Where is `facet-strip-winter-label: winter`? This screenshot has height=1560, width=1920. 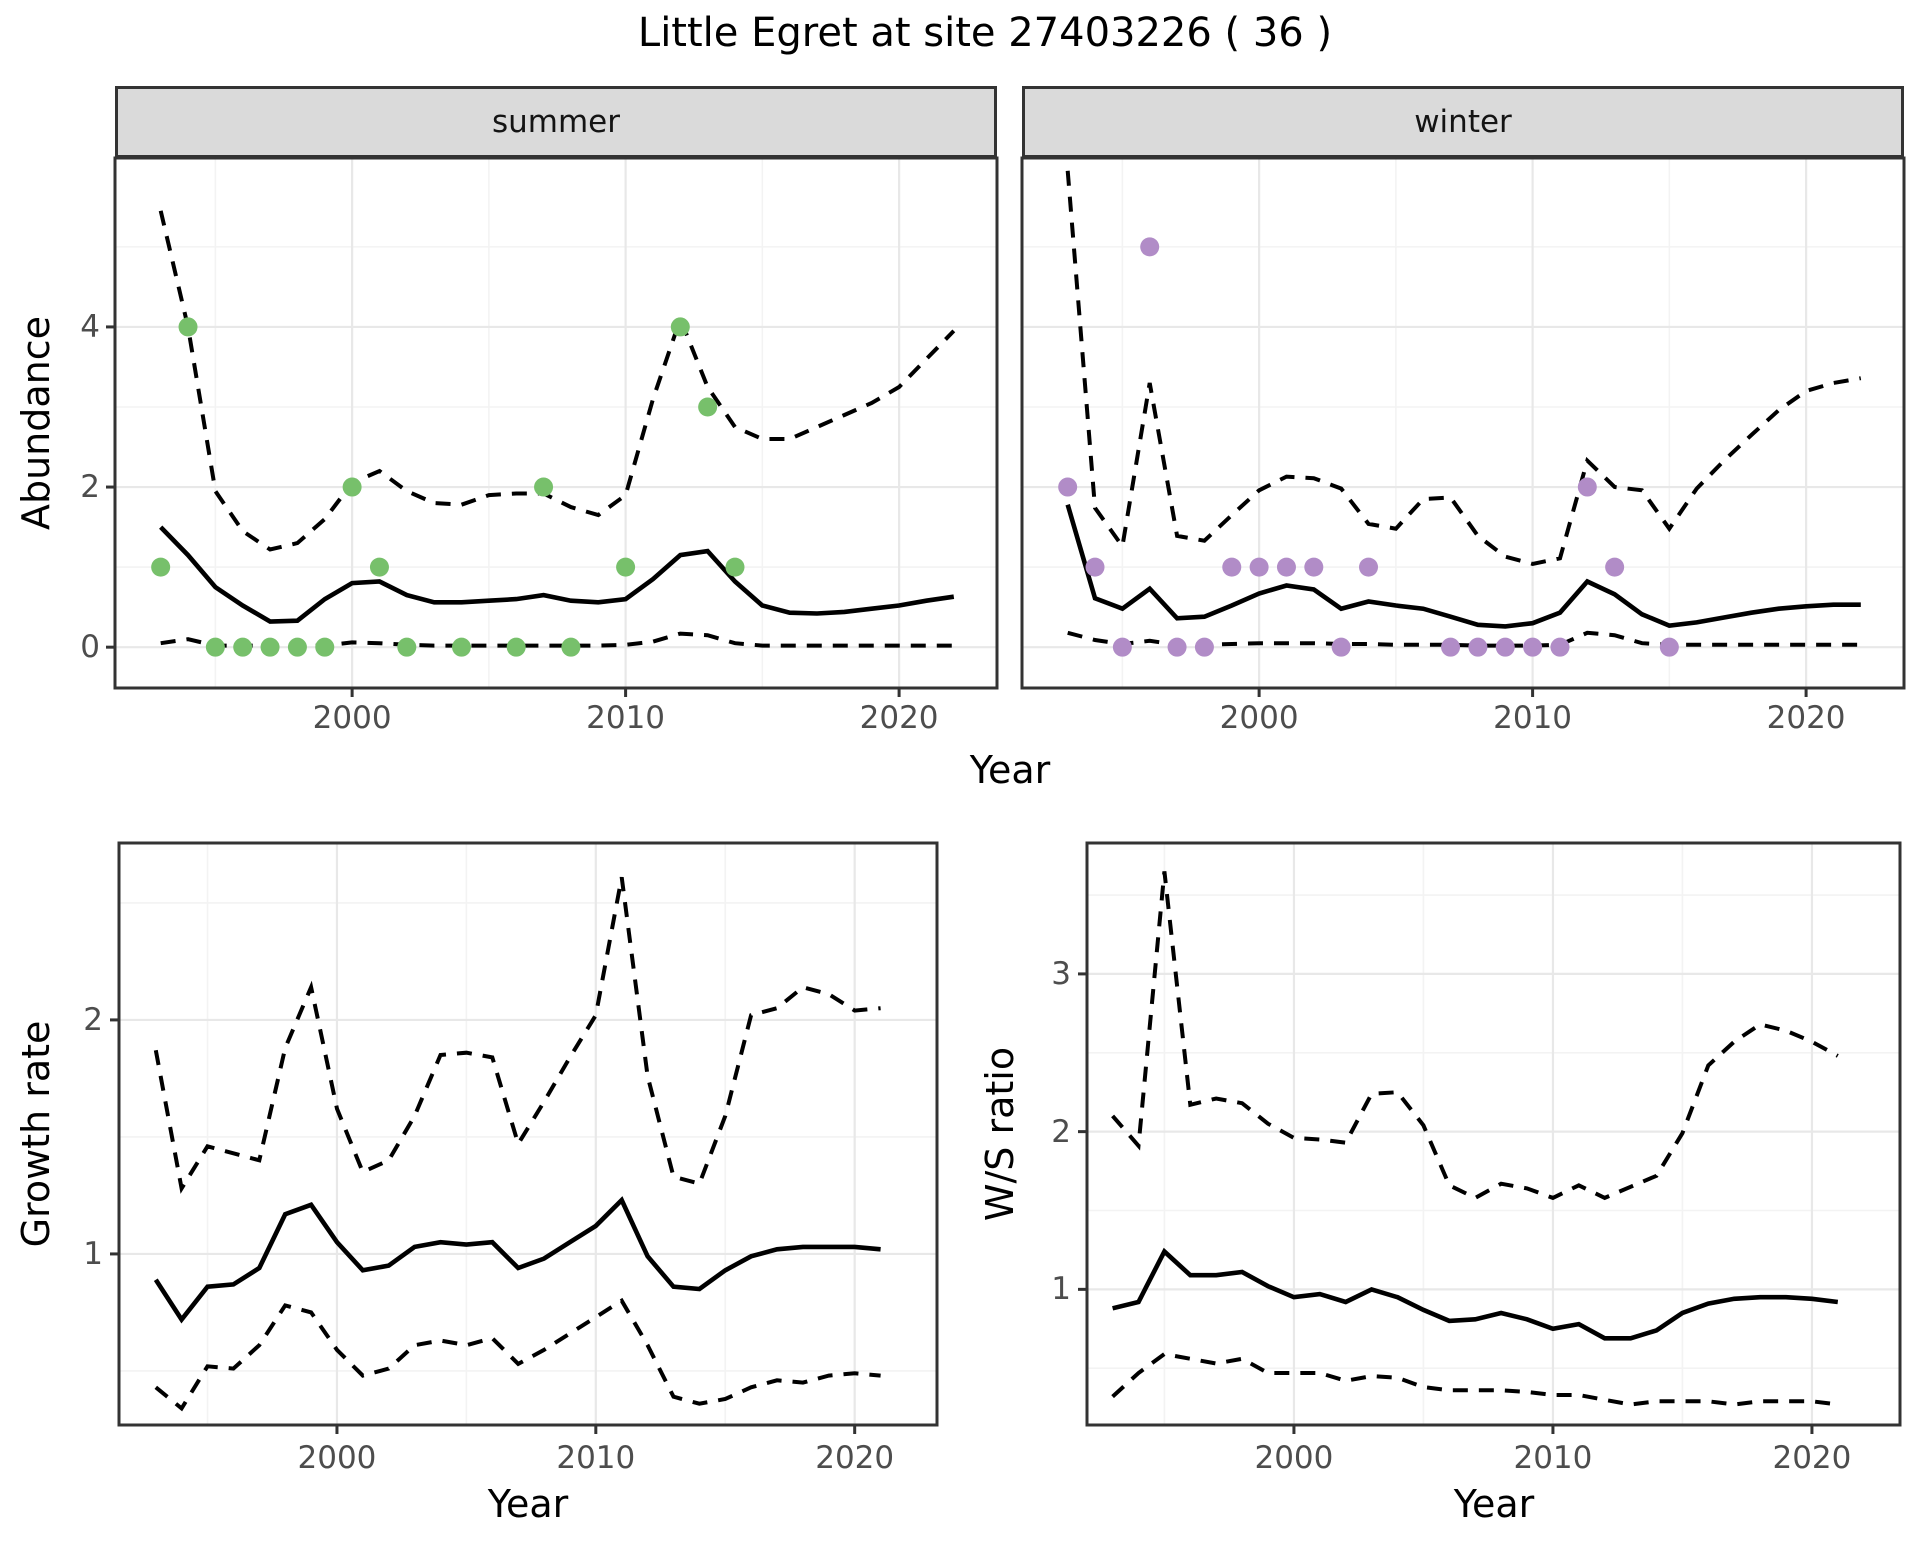 facet-strip-winter-label: winter is located at coordinates (1463, 122).